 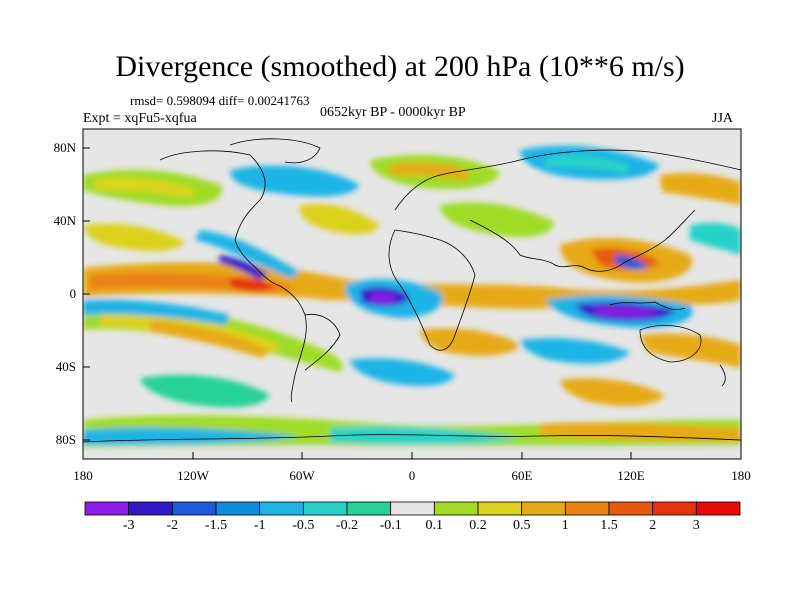 I want to click on lat-label: 40N, so click(x=64, y=220).